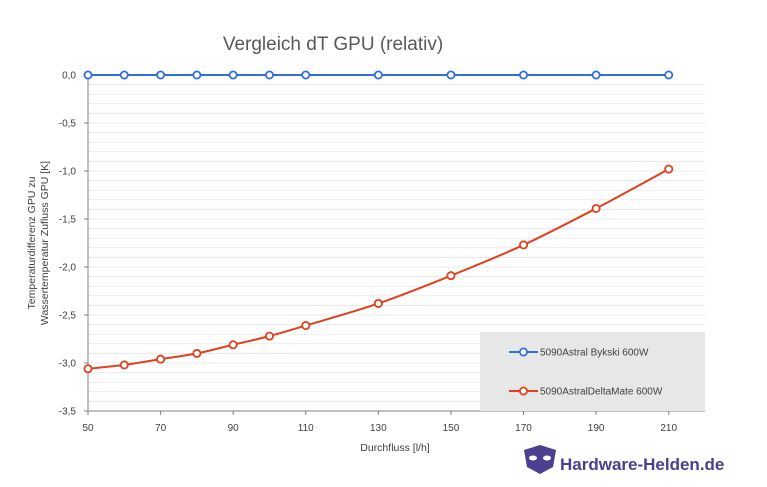 The width and height of the screenshot is (767, 487). I want to click on x-tick-label: 90, so click(234, 428).